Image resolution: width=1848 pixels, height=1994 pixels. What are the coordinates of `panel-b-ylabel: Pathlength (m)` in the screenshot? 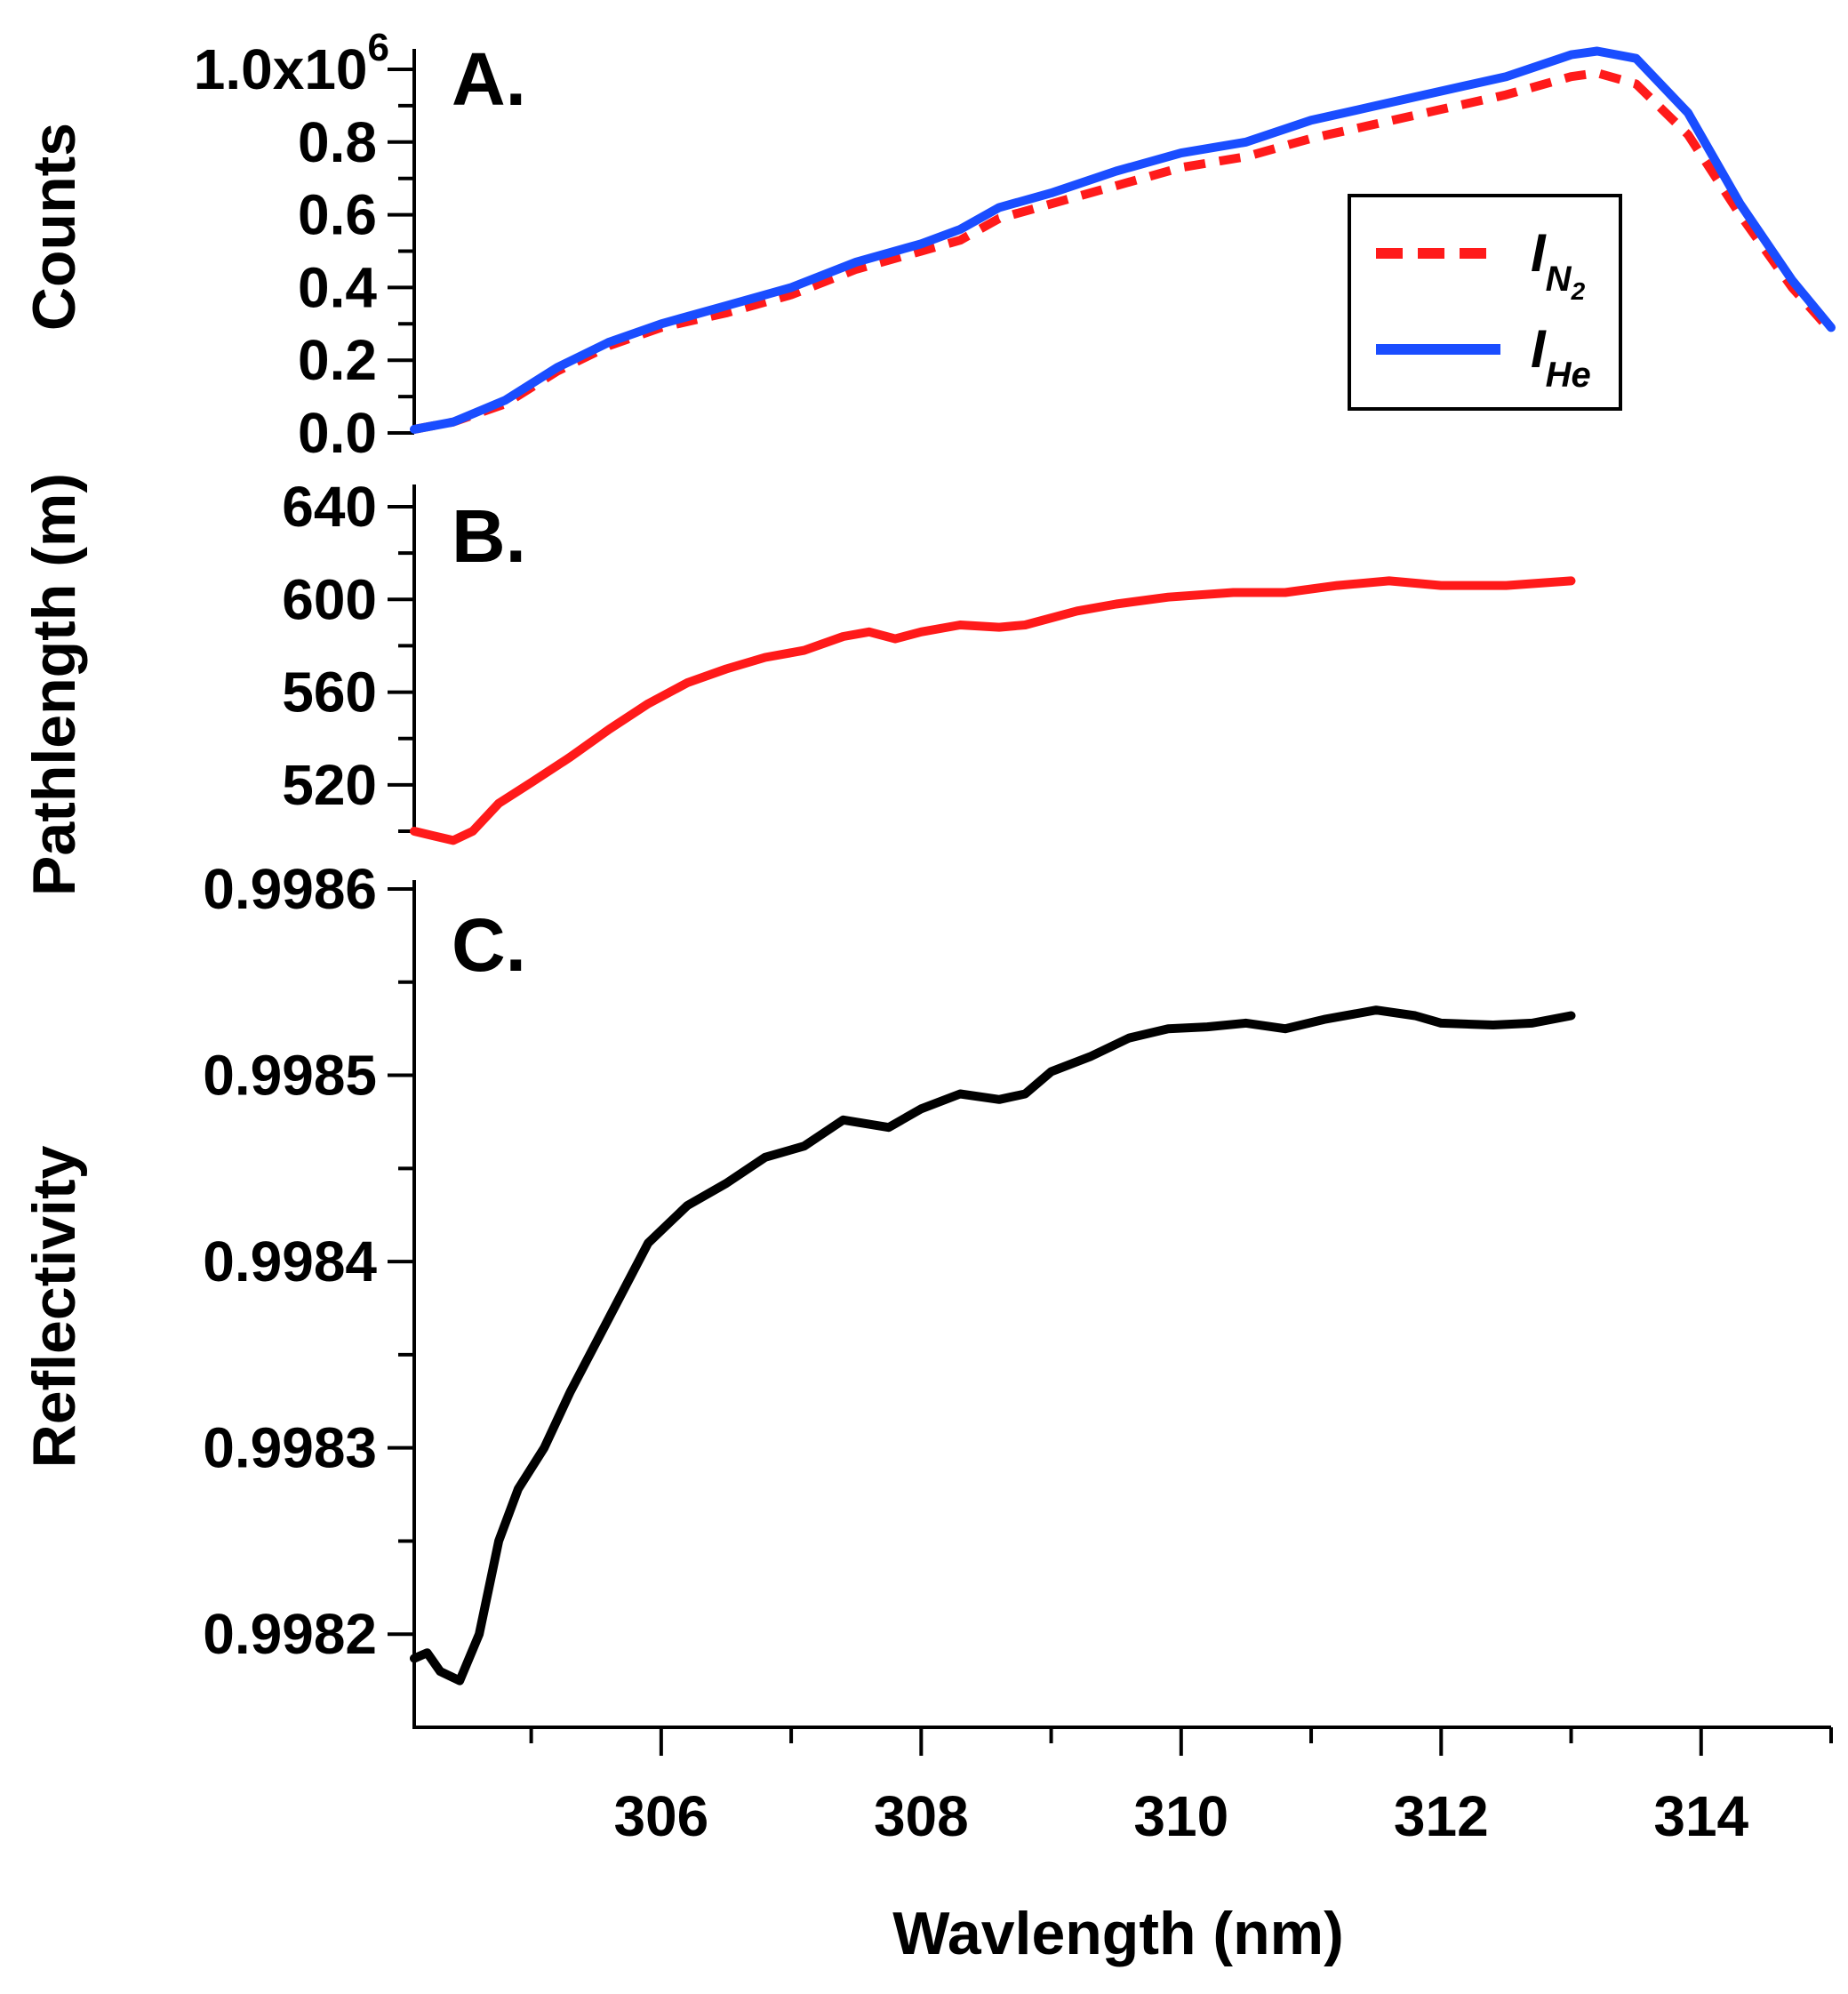 It's located at (54, 684).